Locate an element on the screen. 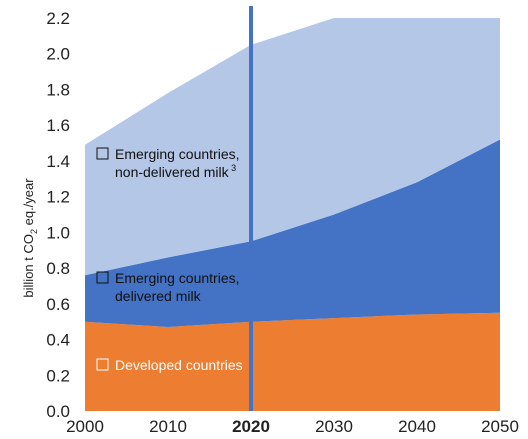 The height and width of the screenshot is (439, 528). series-label-text: delivered milk is located at coordinates (158, 296).